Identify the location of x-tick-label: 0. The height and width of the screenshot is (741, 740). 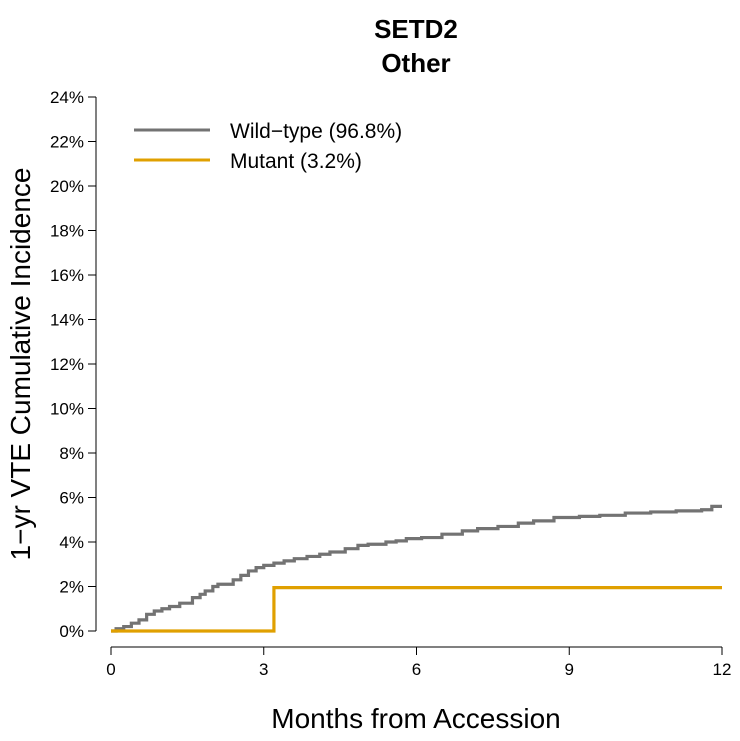
(110, 669).